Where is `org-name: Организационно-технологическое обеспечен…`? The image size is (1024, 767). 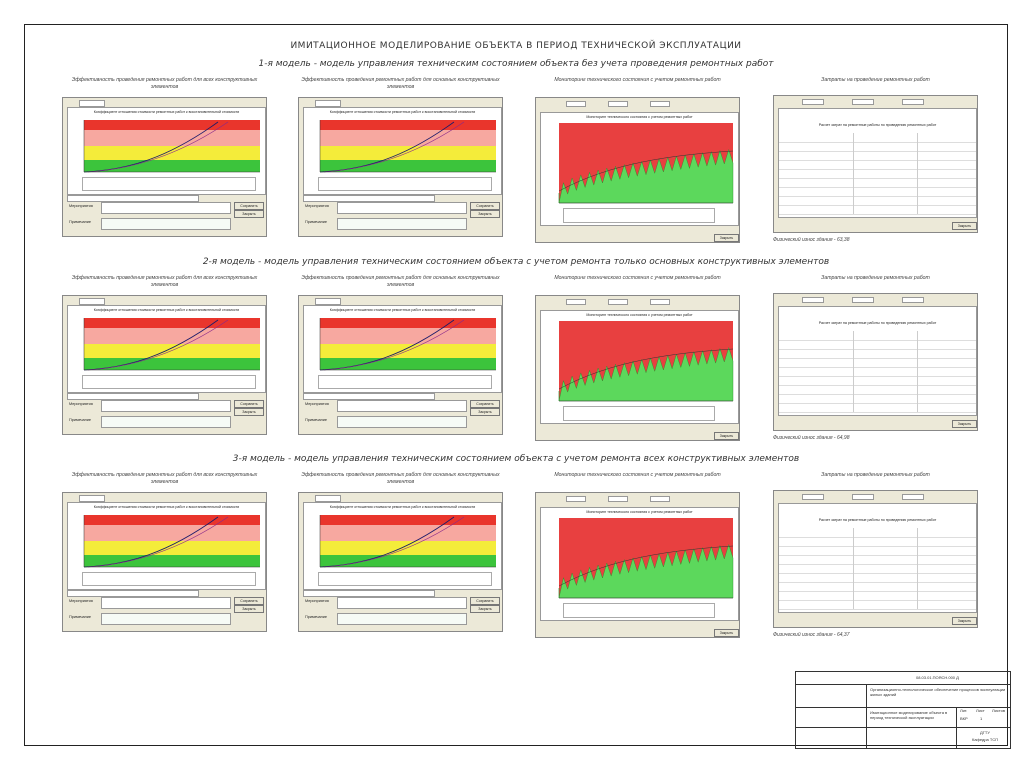 org-name: Организационно-технологическое обеспечен… is located at coordinates (938, 692).